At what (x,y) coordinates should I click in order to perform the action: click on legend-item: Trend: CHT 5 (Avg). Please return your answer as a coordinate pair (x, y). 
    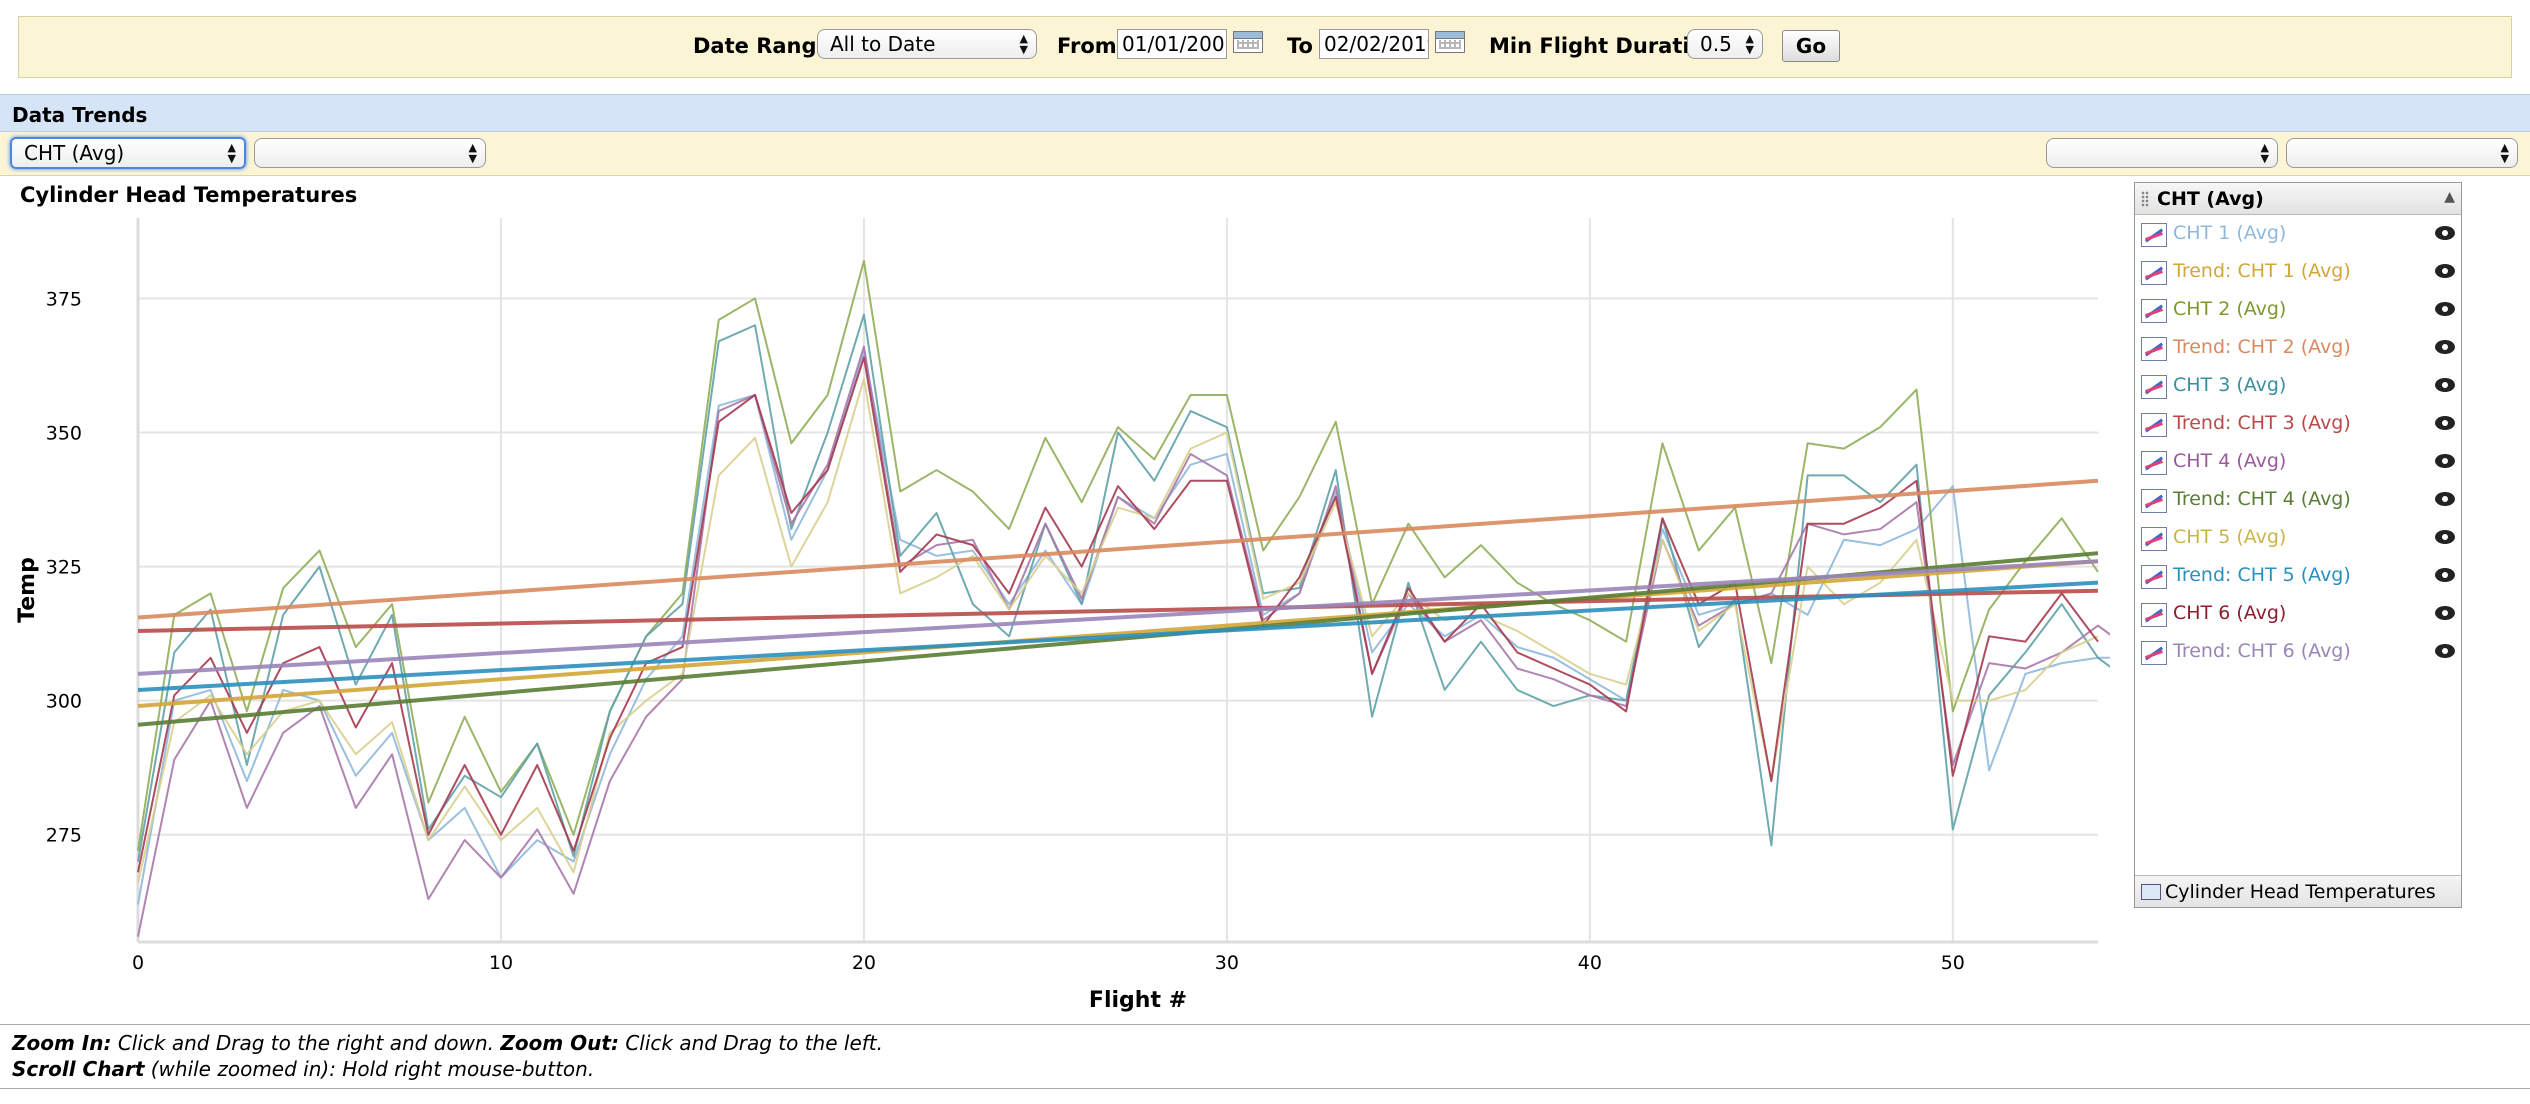
    Looking at the image, I should click on (2298, 576).